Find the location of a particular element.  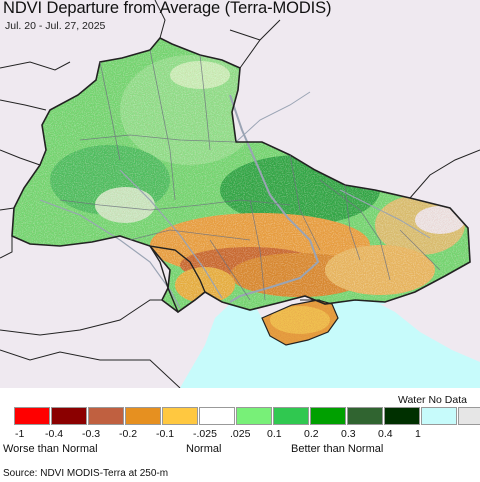

black-sea is located at coordinates (330, 344).